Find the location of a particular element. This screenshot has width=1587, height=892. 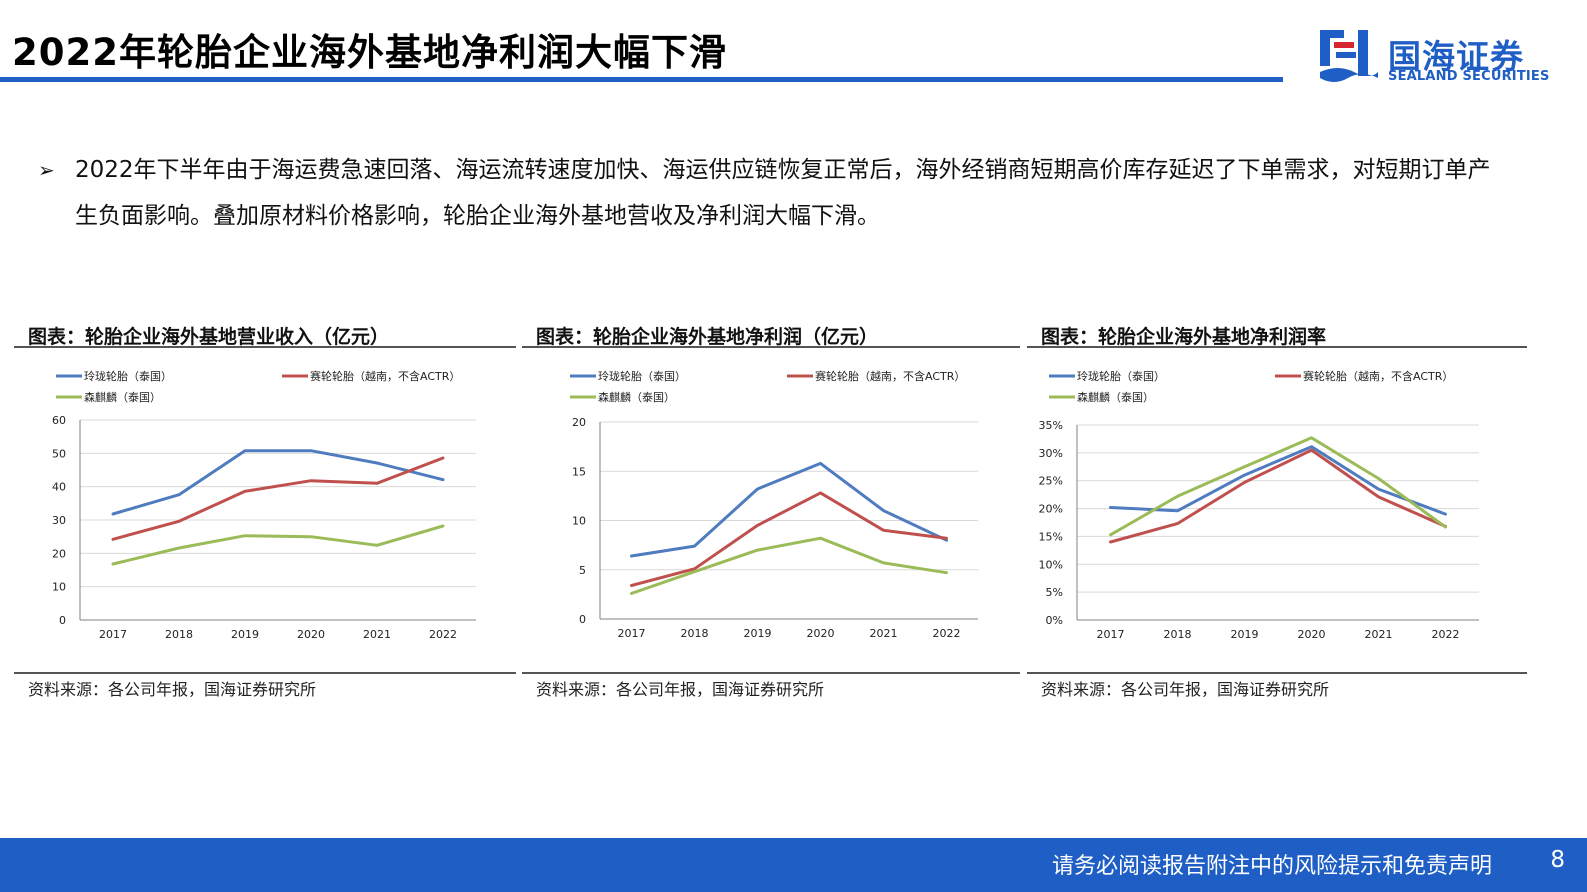

chart-title: 图表：轮胎企业海外基地净利润率 is located at coordinates (1184, 337).